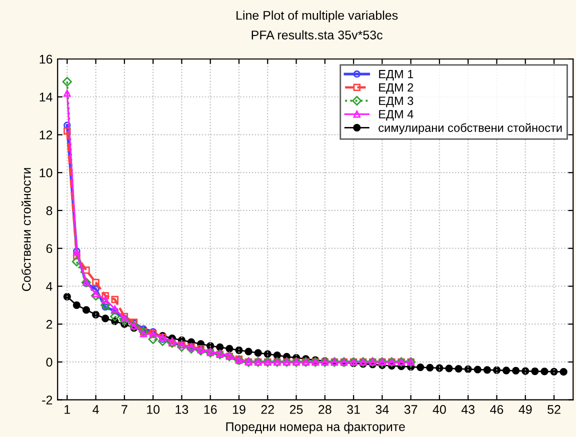 The width and height of the screenshot is (576, 437). I want to click on x-tick-label: 4, so click(95, 409).